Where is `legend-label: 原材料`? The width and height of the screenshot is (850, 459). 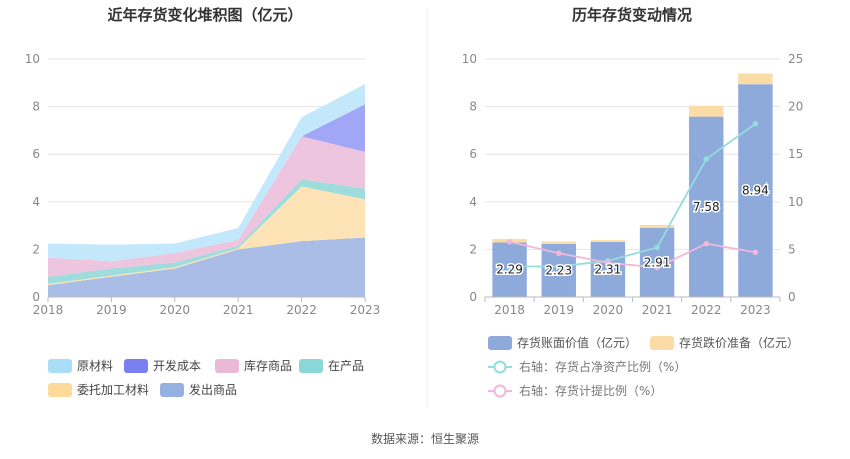 legend-label: 原材料 is located at coordinates (95, 366).